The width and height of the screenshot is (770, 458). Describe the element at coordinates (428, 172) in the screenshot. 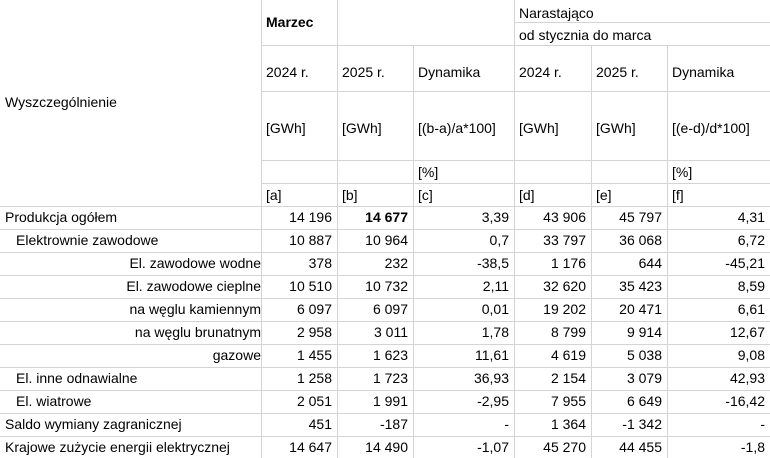

I see `percent-unit-1: [%]` at that location.